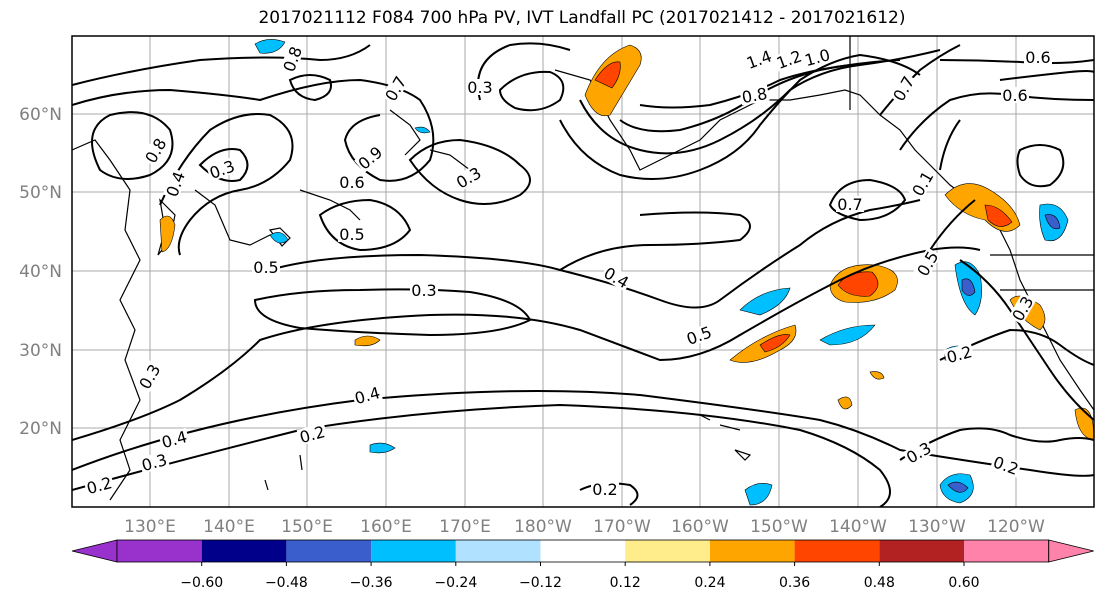  I want to click on latitude-labels: 60°N 50°N 40°N 30°N 20°N, so click(40, 272).